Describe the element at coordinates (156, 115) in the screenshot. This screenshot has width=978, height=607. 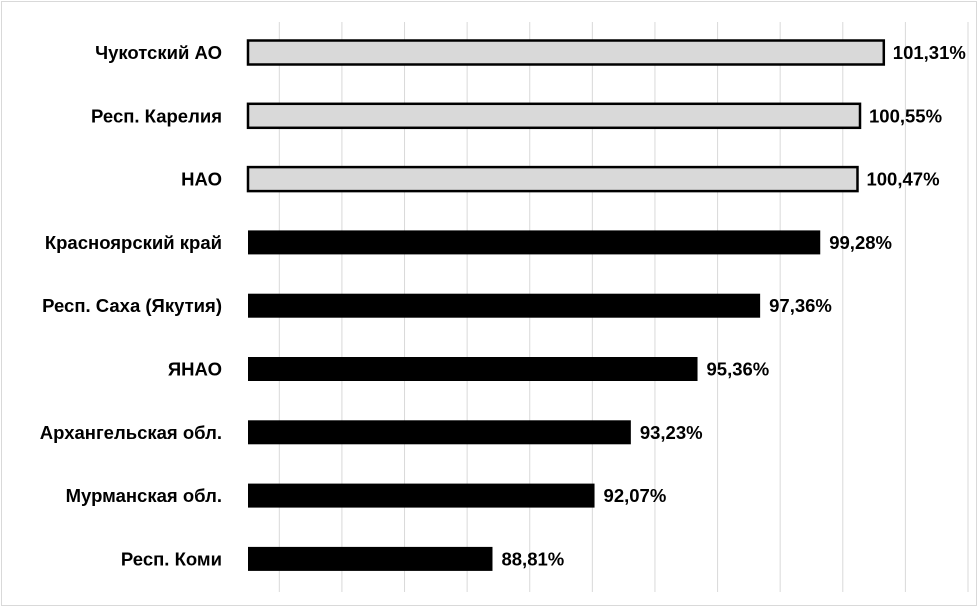
I see `category-label: Респ. Карелия` at that location.